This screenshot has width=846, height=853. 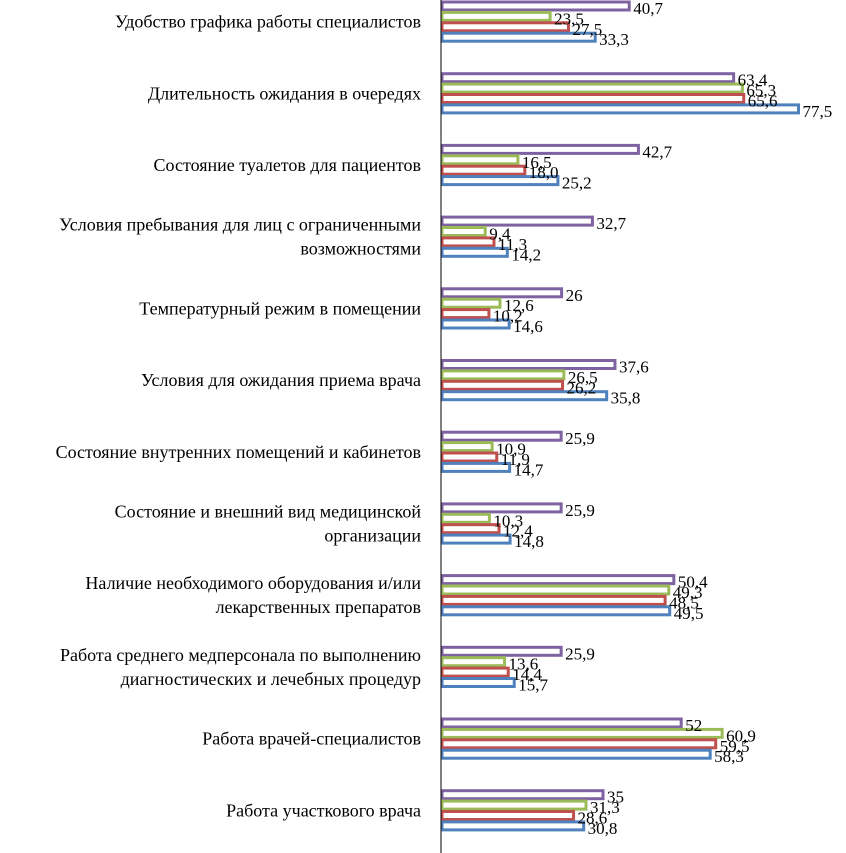 I want to click on category-label-line: Условия для ожидания приема врача, so click(x=281, y=380).